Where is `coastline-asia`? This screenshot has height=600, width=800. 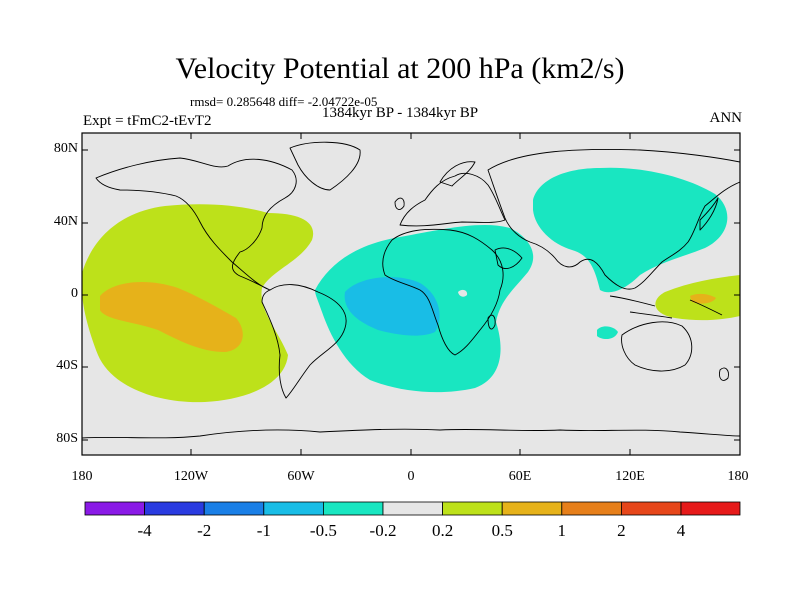
coastline-asia is located at coordinates (613, 219).